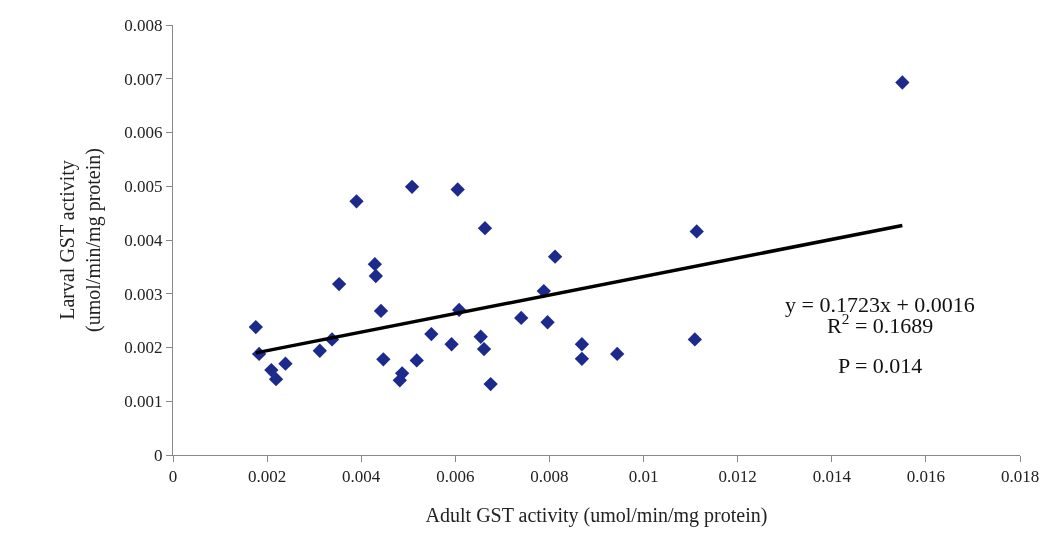 The width and height of the screenshot is (1059, 552). Describe the element at coordinates (267, 477) in the screenshot. I see `x-tick-label: 0.002` at that location.